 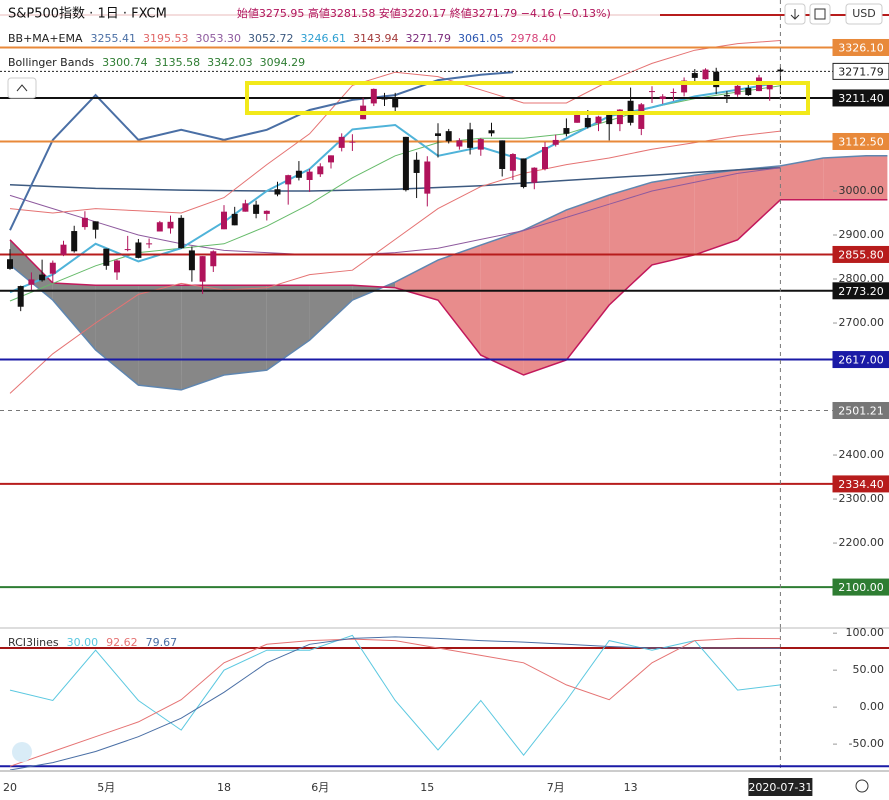 I want to click on price-line-label: 3112.50, so click(x=861, y=141).